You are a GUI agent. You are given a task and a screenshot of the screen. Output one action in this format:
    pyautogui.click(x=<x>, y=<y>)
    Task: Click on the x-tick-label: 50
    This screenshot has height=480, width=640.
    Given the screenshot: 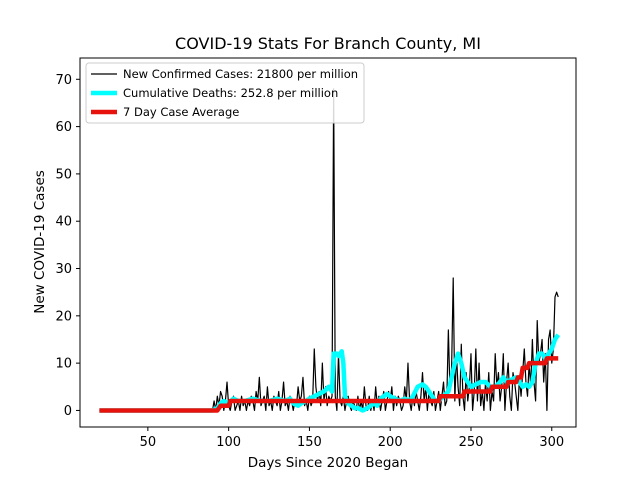 What is the action you would take?
    pyautogui.click(x=148, y=442)
    